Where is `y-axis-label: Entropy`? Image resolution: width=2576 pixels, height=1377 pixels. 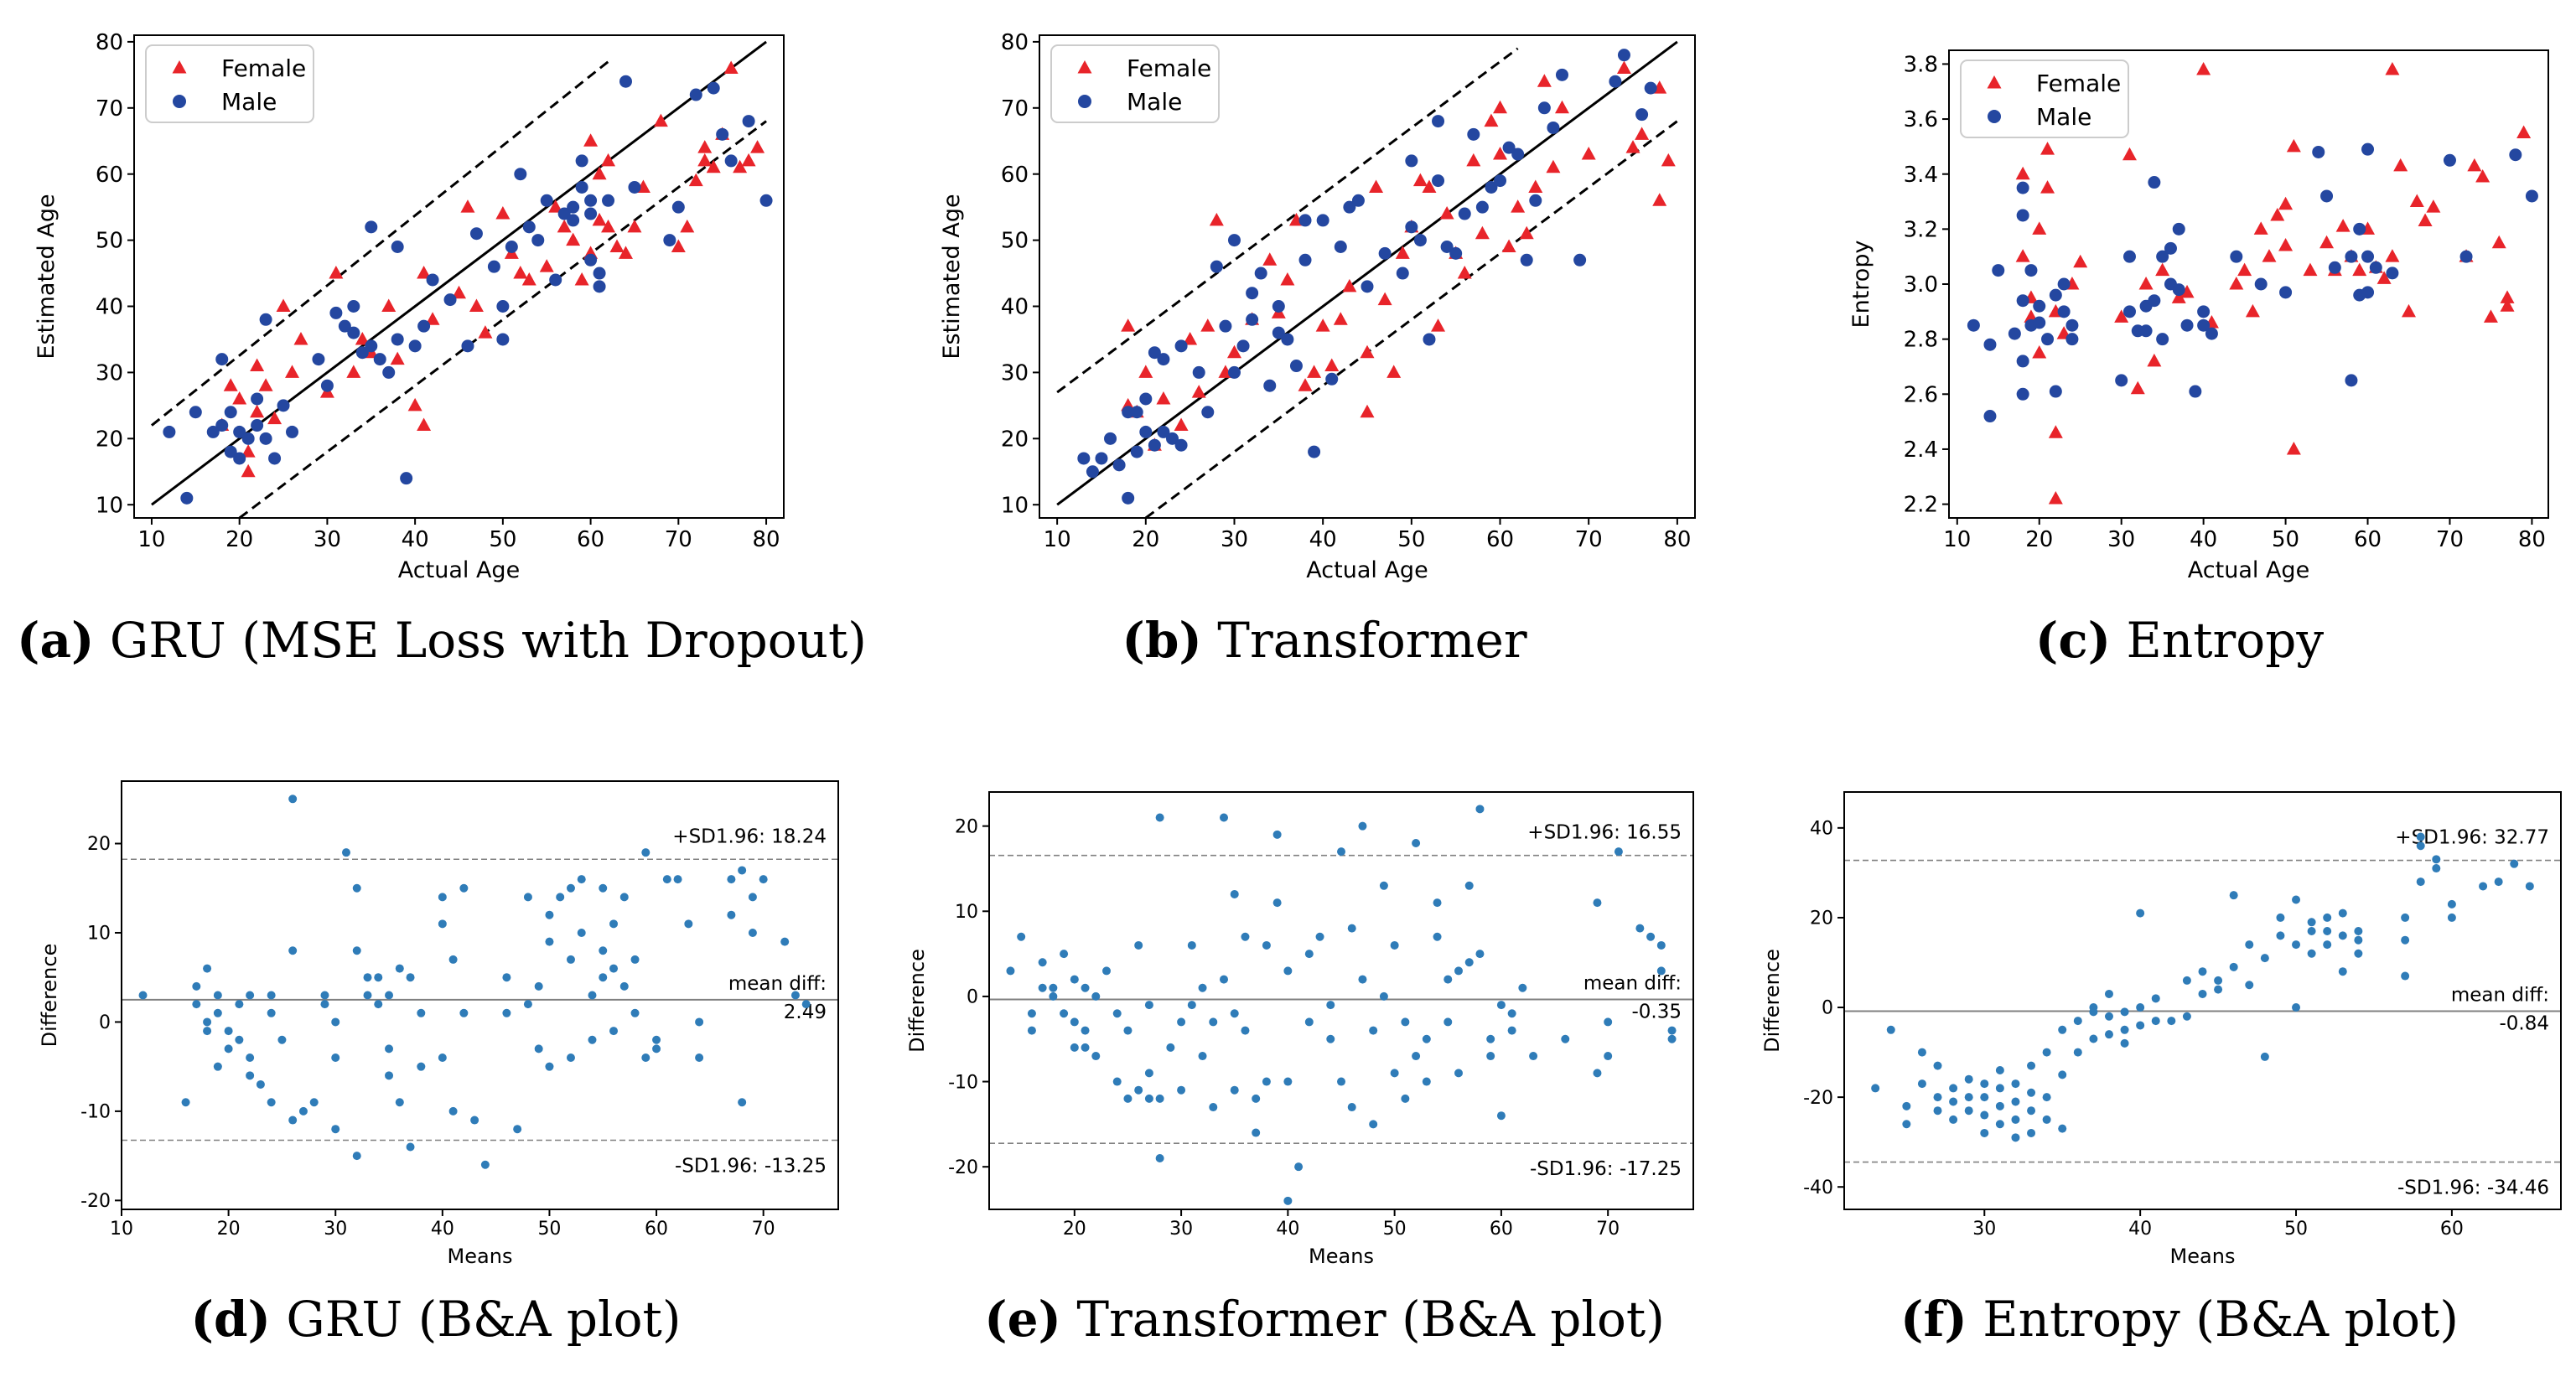 y-axis-label: Entropy is located at coordinates (1861, 285).